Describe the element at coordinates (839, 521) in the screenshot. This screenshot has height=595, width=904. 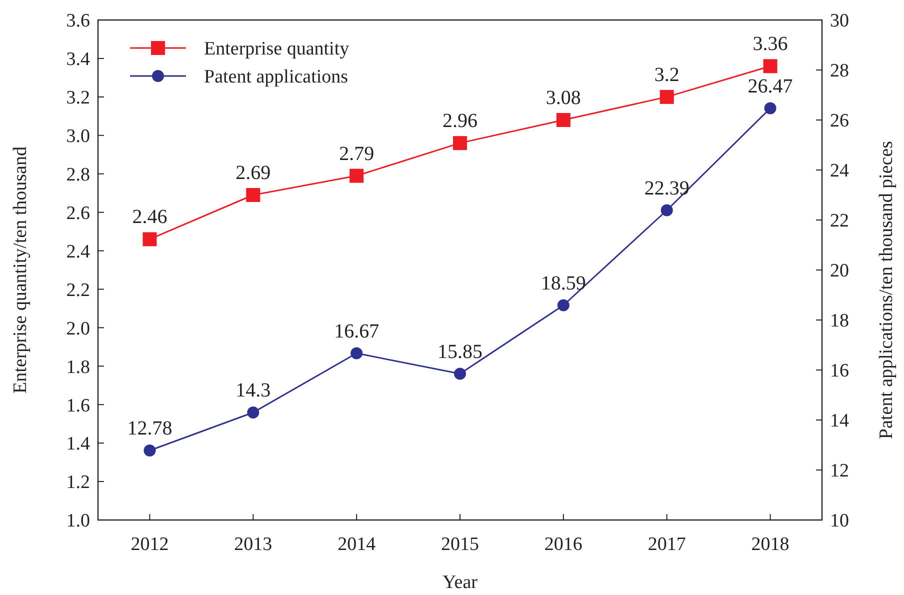
I see `y2-tick-label: 10` at that location.